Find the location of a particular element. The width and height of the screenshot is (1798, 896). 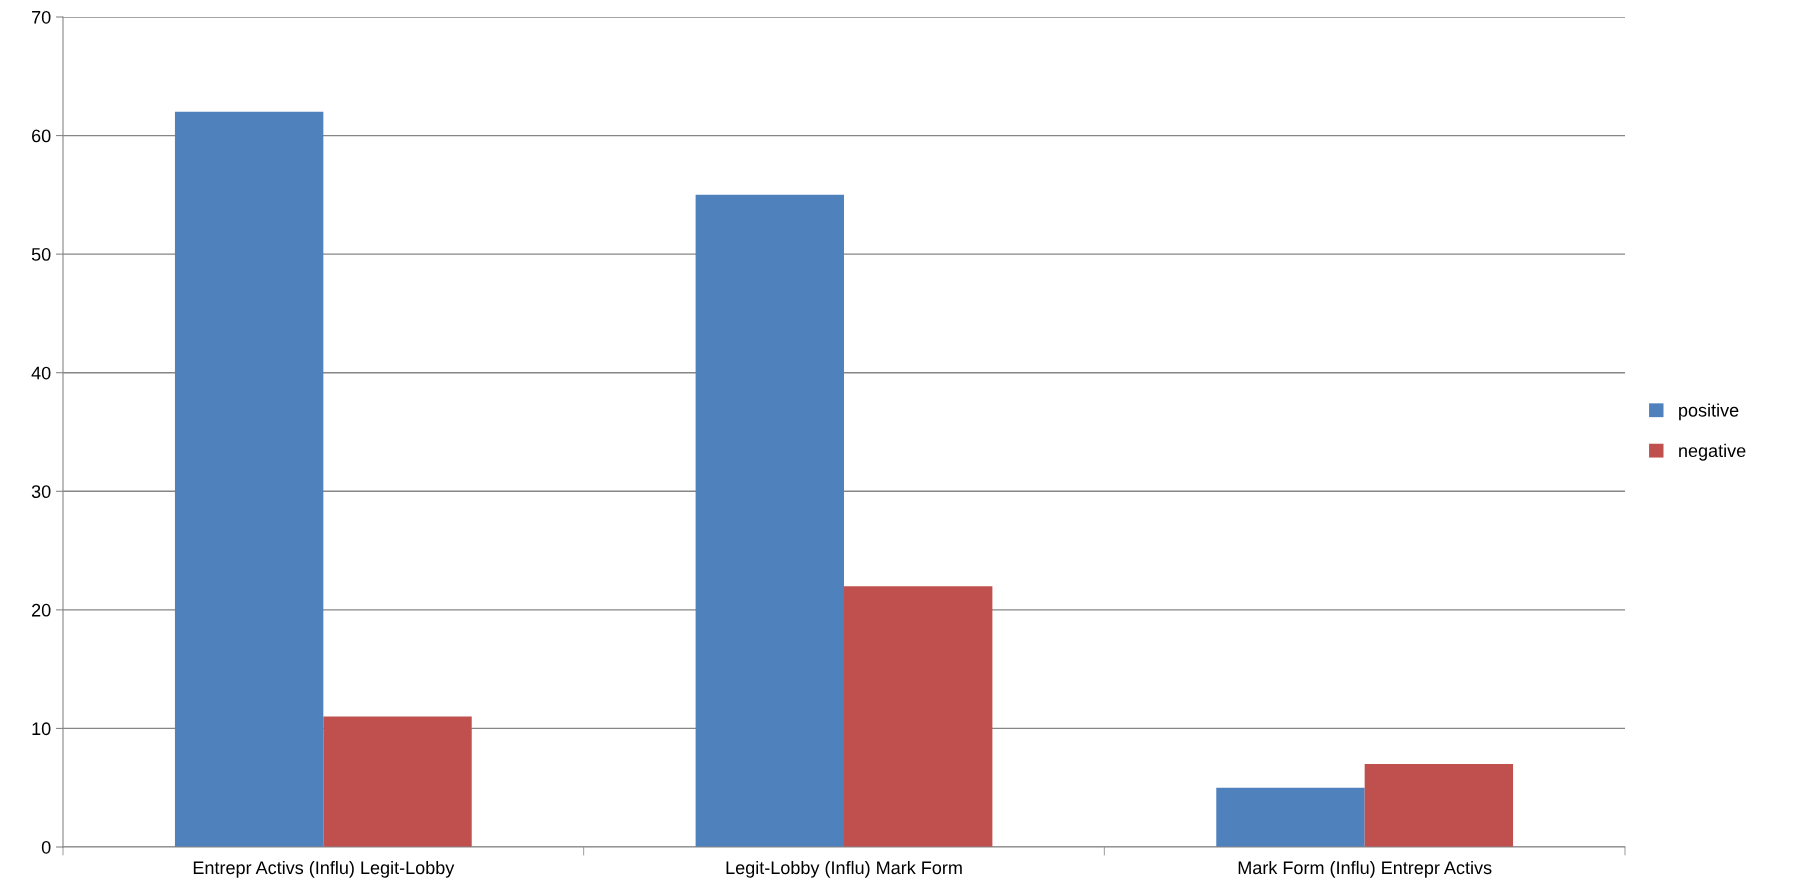

legend-label: positive is located at coordinates (1709, 412).